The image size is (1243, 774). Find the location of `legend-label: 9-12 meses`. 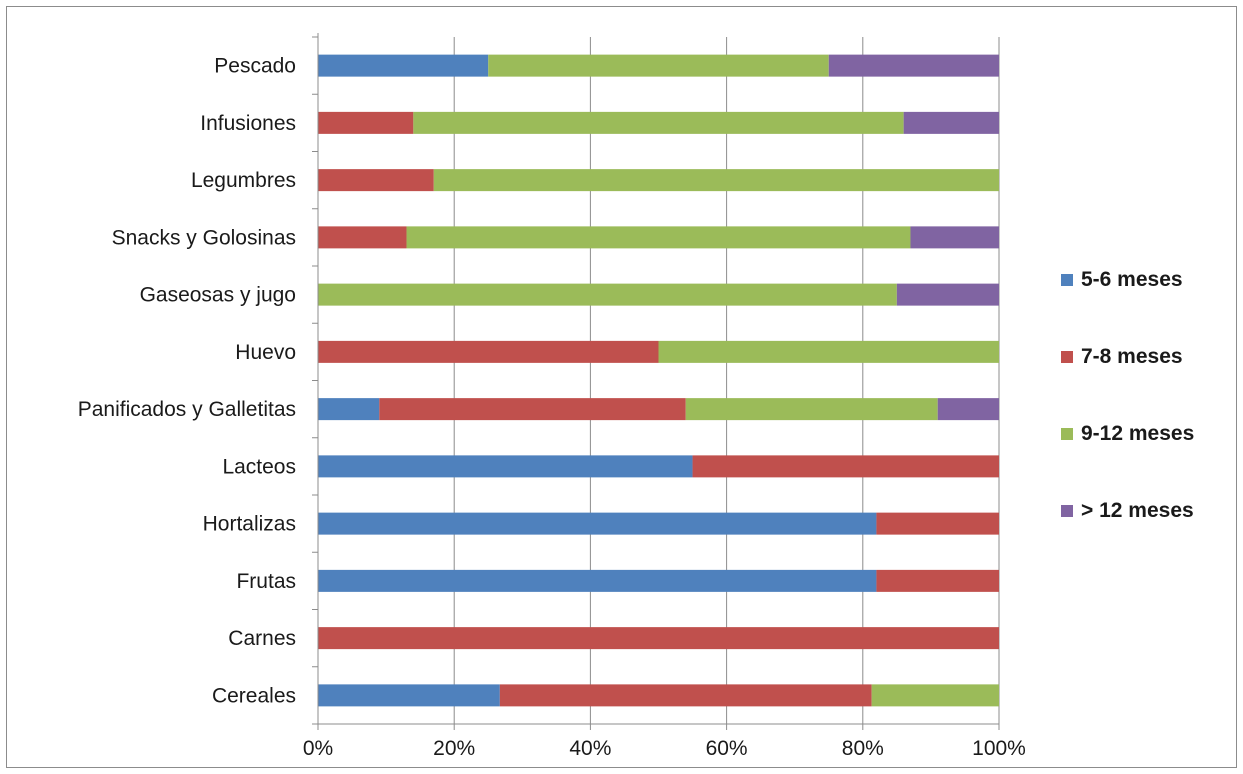

legend-label: 9-12 meses is located at coordinates (1138, 433).